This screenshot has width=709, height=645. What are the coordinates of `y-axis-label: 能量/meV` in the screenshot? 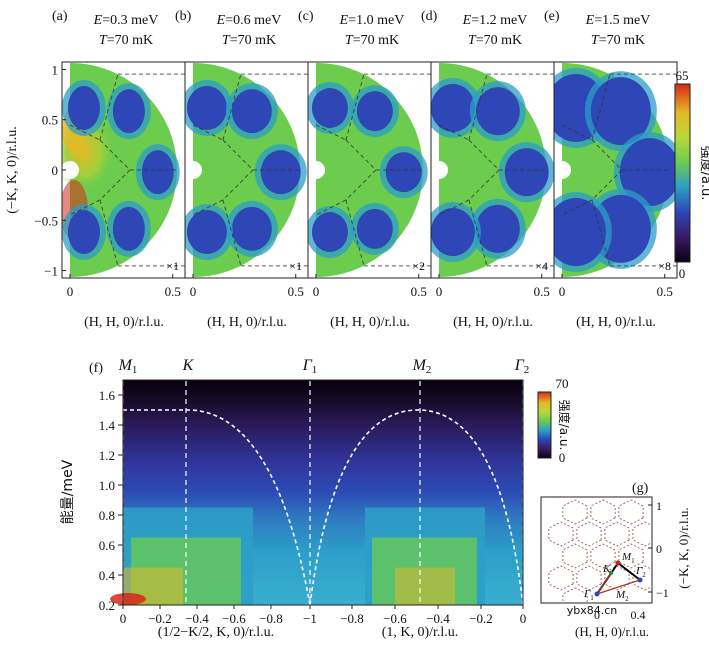 It's located at (68, 491).